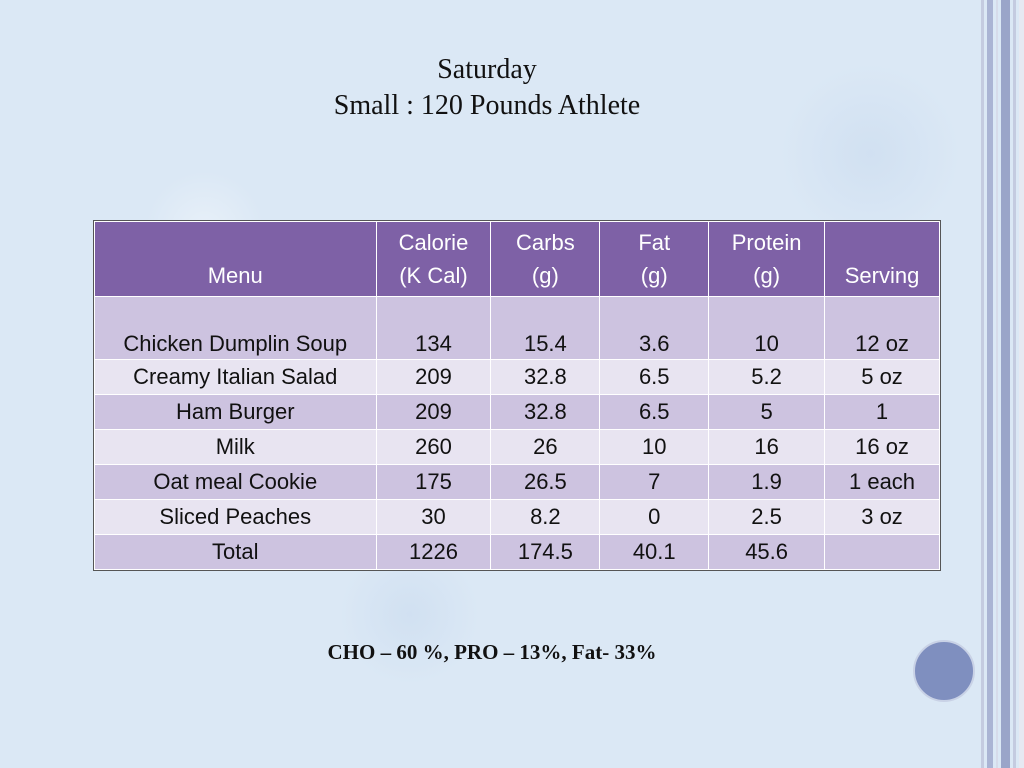 The image size is (1024, 768). Describe the element at coordinates (944, 671) in the screenshot. I see `slide-decoration-circle` at that location.